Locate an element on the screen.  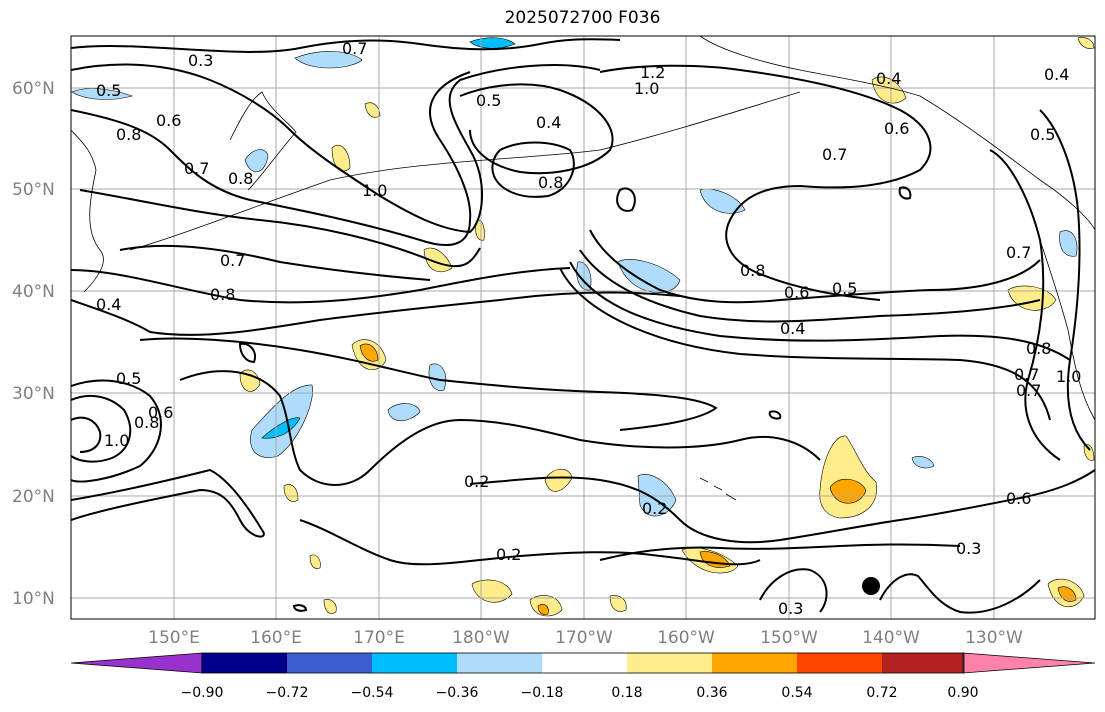
lat-tick-label: 40°N is located at coordinates (33, 292).